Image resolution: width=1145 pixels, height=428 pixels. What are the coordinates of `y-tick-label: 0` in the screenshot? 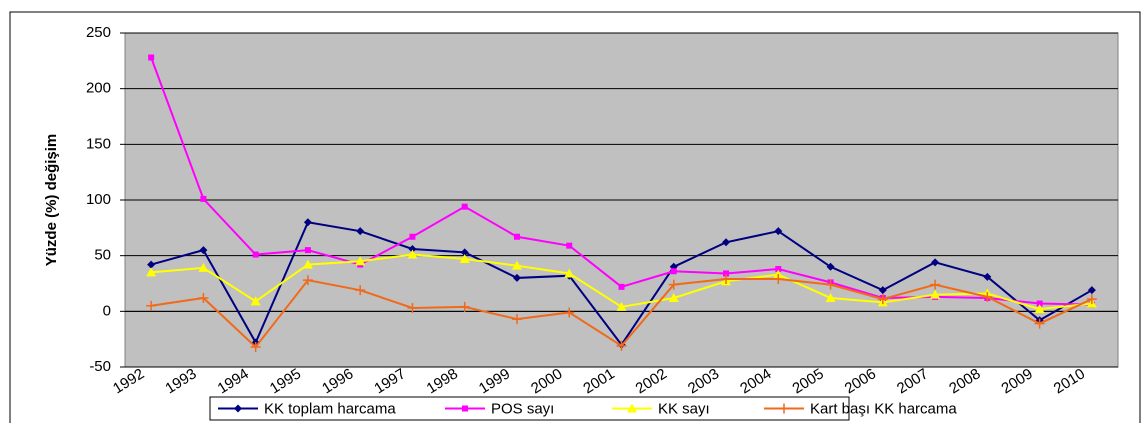 It's located at (107, 310).